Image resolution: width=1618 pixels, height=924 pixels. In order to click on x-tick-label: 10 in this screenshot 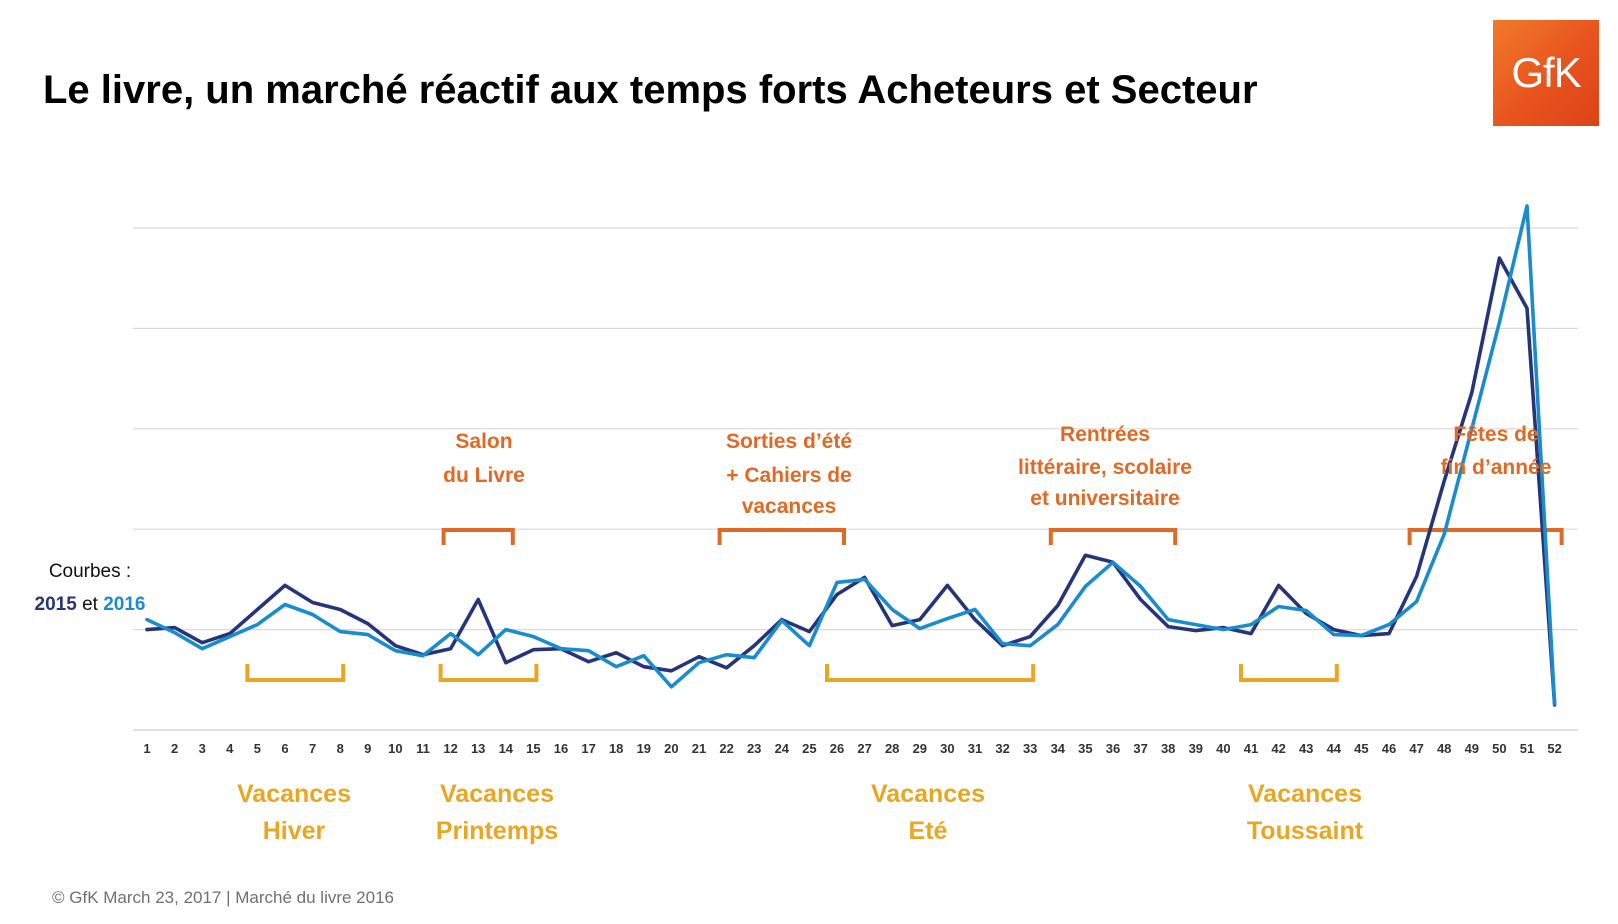, I will do `click(395, 748)`.